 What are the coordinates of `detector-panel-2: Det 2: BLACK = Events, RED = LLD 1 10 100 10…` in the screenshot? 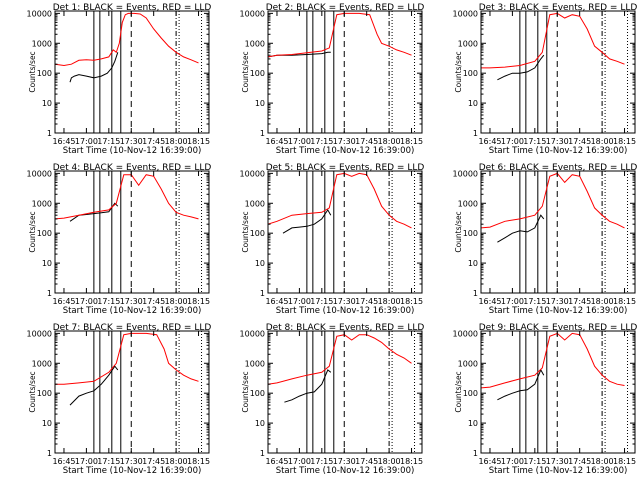 It's located at (332, 79).